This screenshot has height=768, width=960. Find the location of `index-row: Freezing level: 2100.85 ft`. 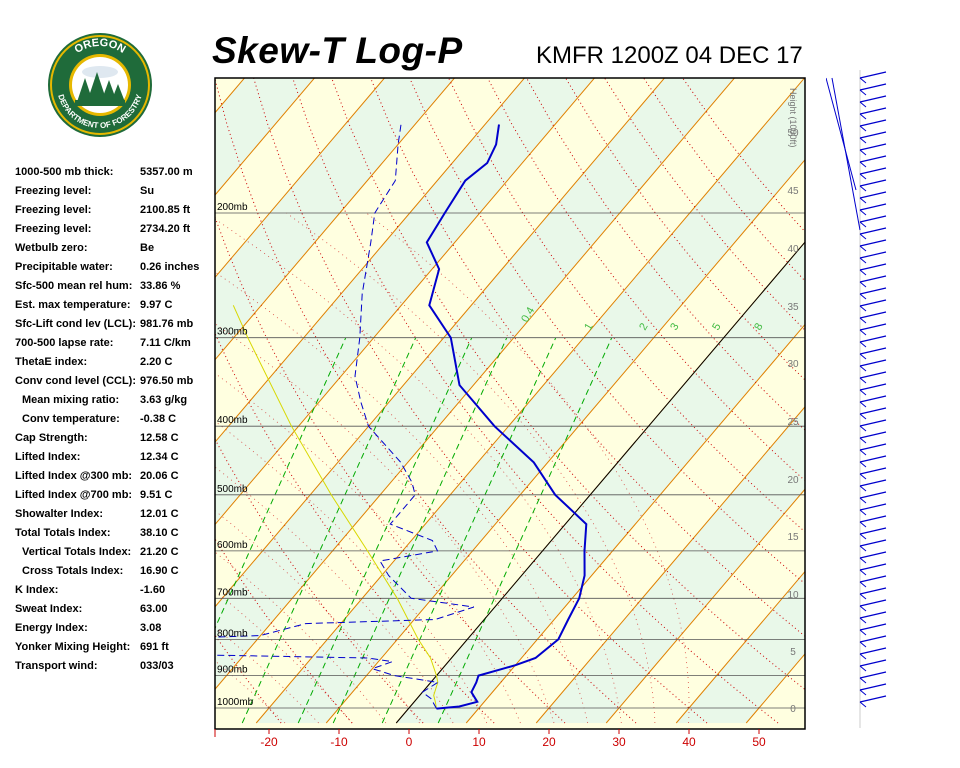

index-row: Freezing level: 2100.85 ft is located at coordinates (115, 213).